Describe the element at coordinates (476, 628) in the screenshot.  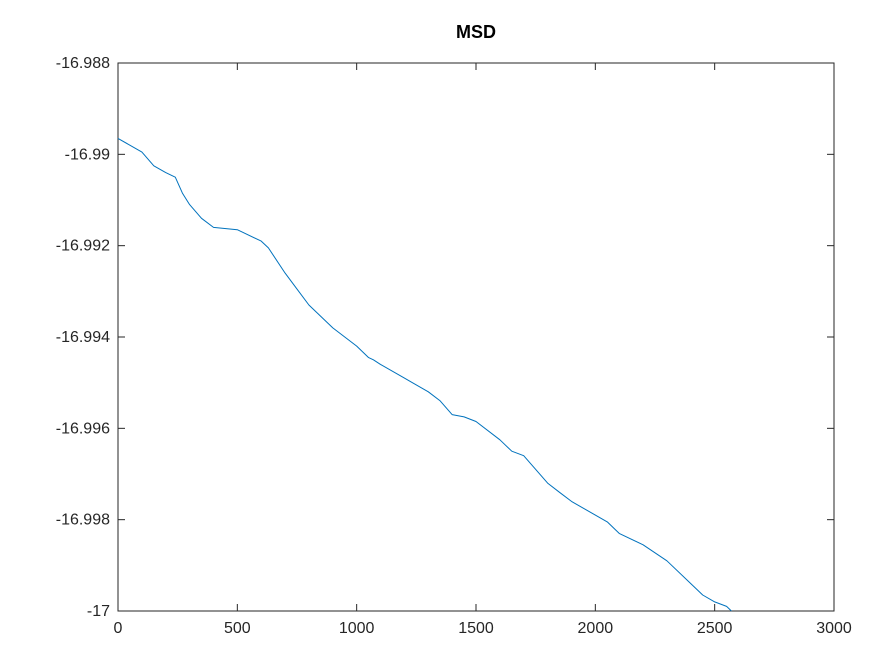
I see `x-tick-label: 1500` at that location.